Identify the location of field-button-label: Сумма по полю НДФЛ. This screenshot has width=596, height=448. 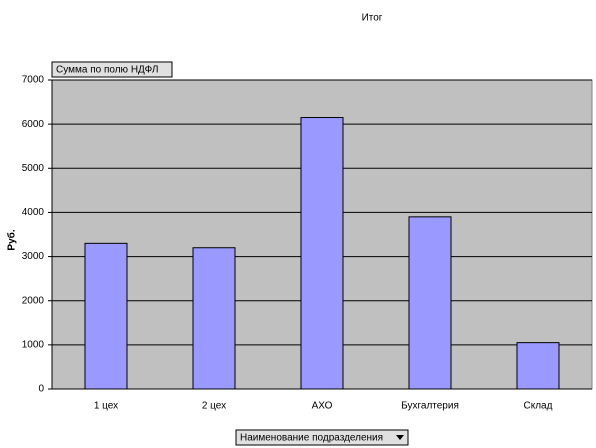
(107, 70).